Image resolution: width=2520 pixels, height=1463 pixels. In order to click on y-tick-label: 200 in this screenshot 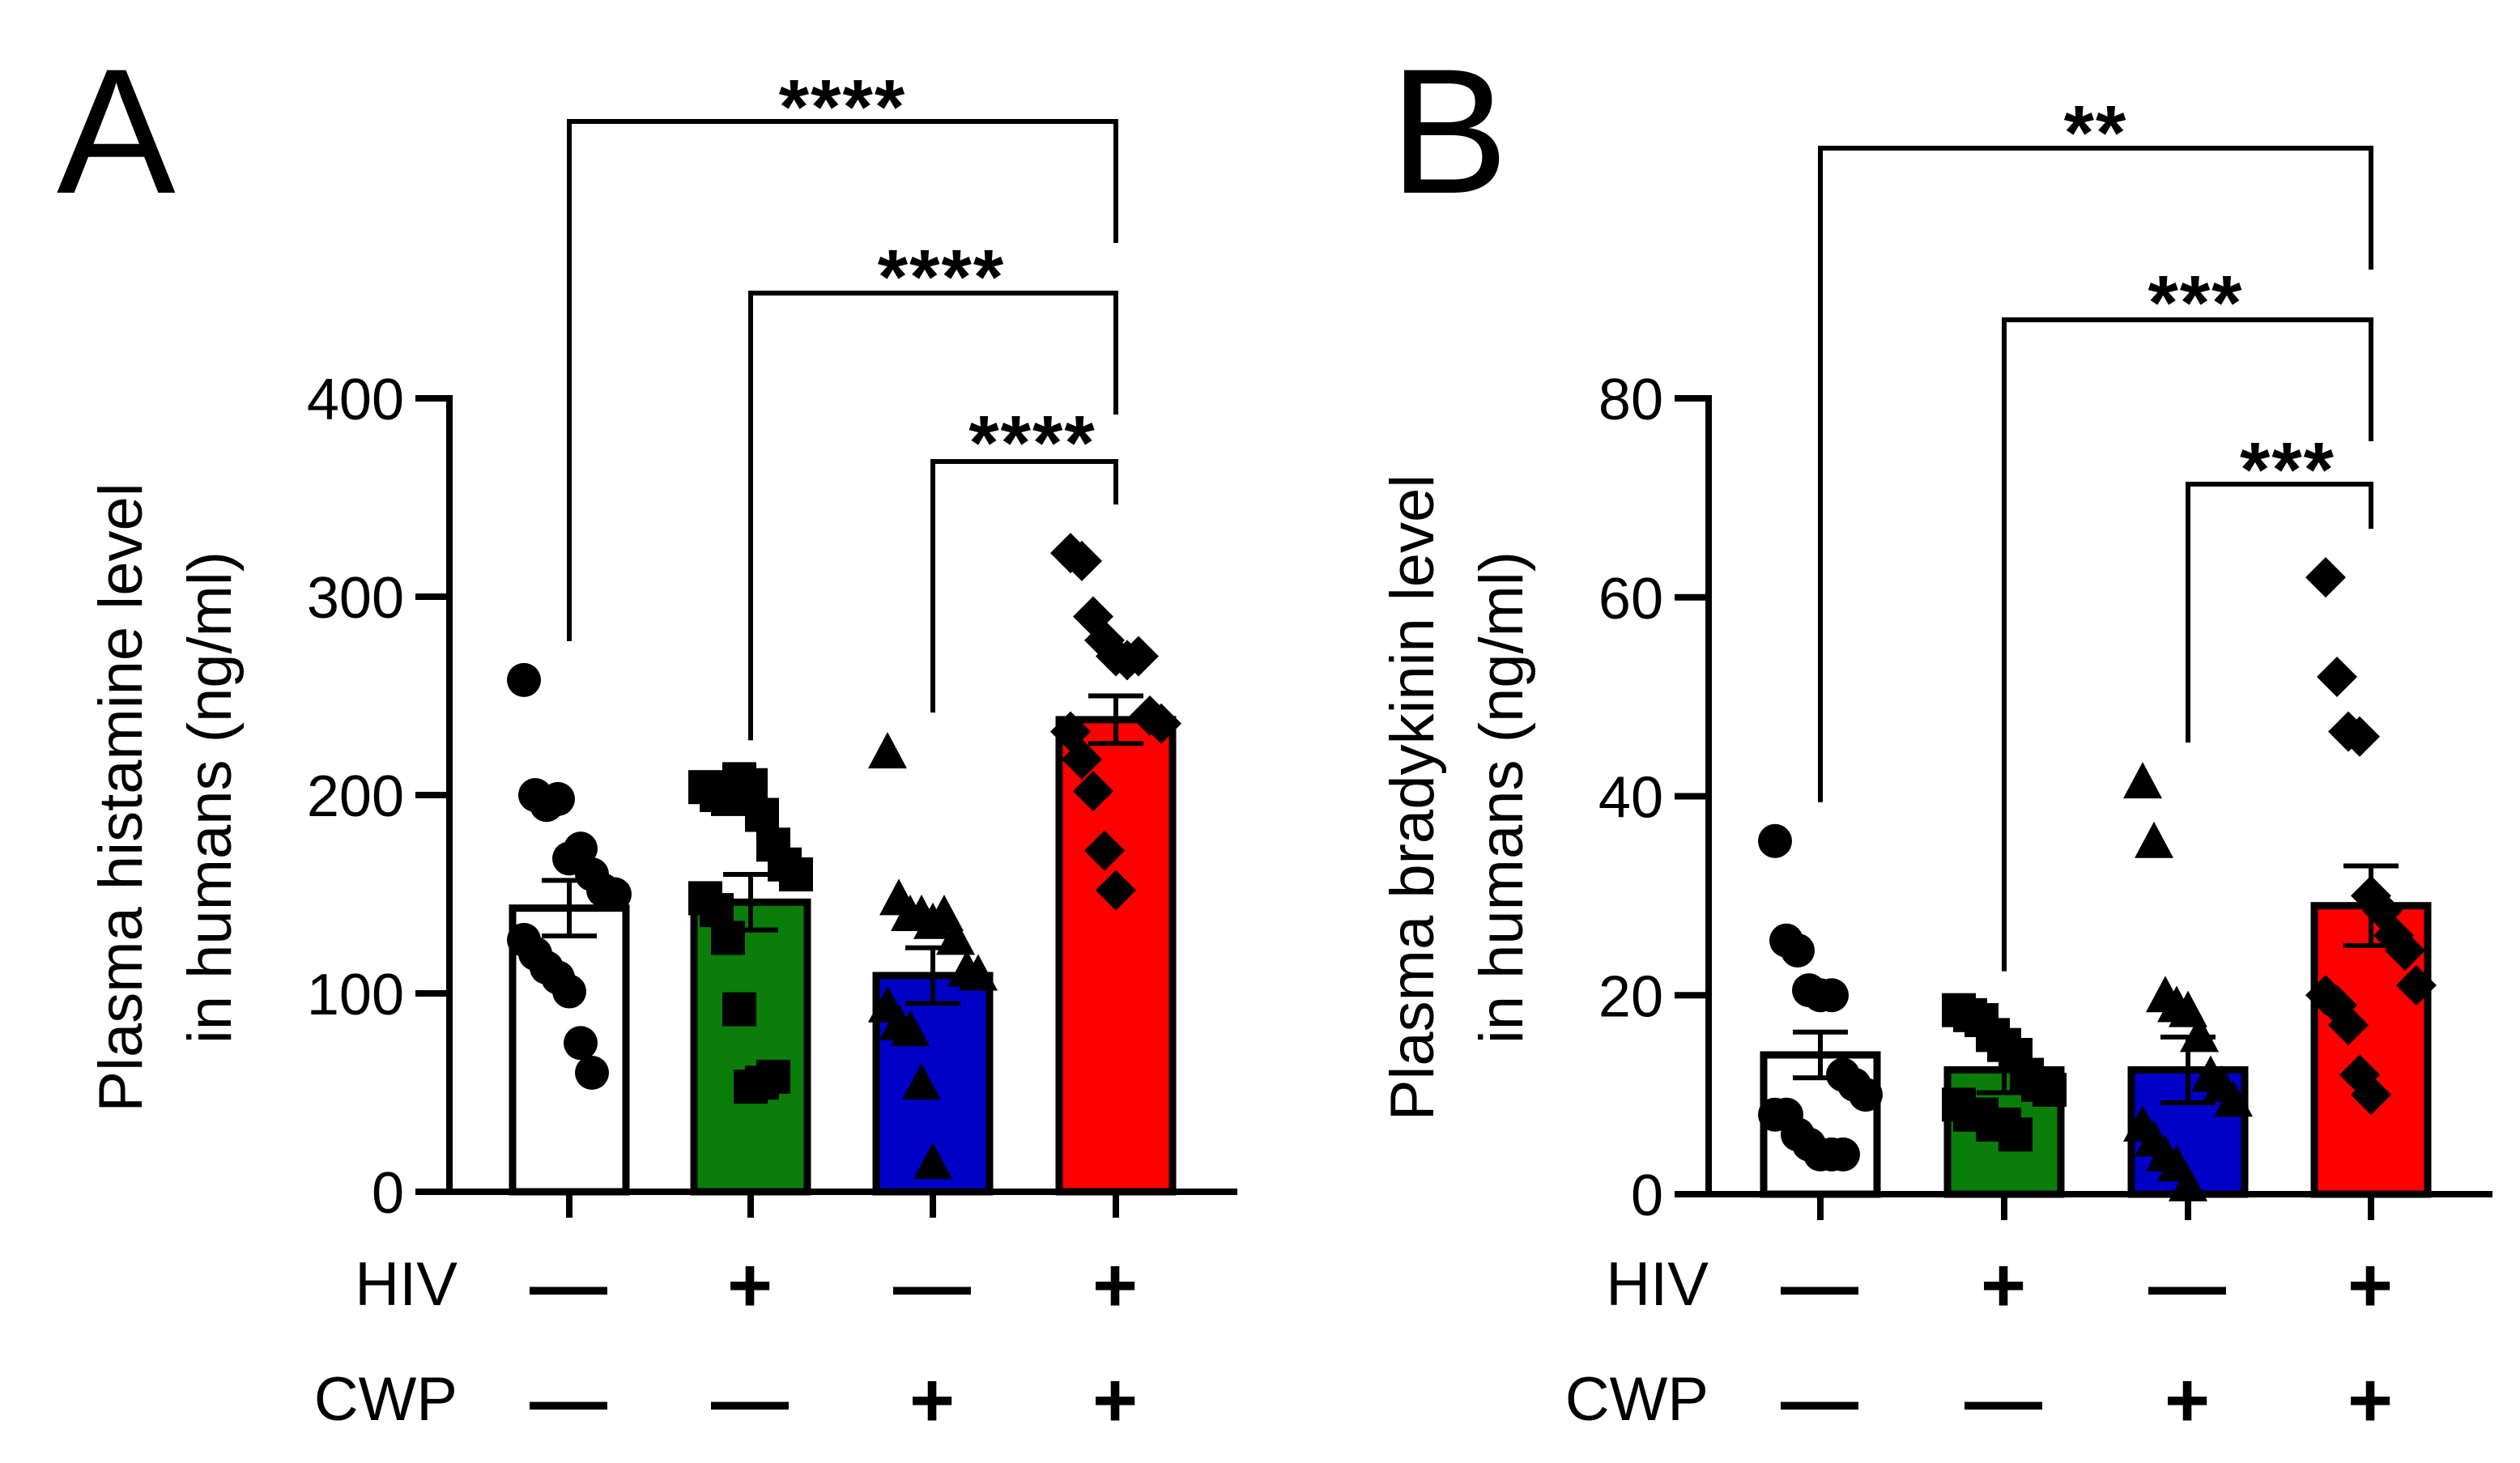, I will do `click(355, 796)`.